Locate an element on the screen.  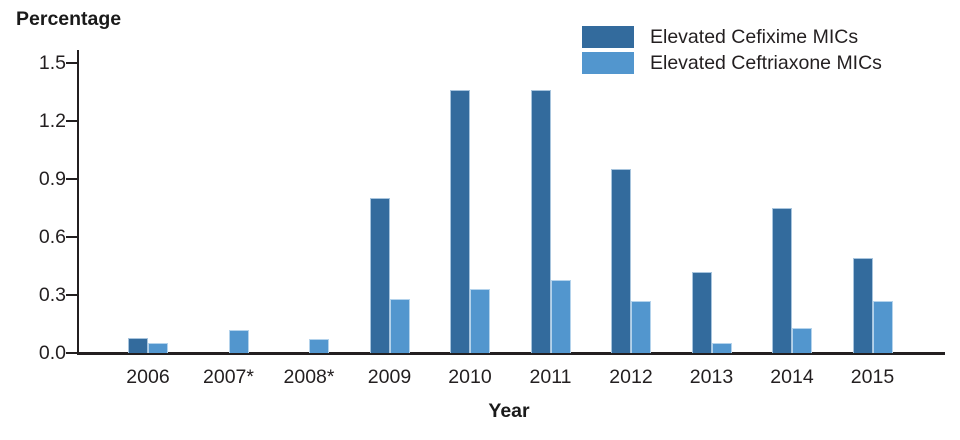
x-tick-label-2014: 2014 is located at coordinates (792, 377).